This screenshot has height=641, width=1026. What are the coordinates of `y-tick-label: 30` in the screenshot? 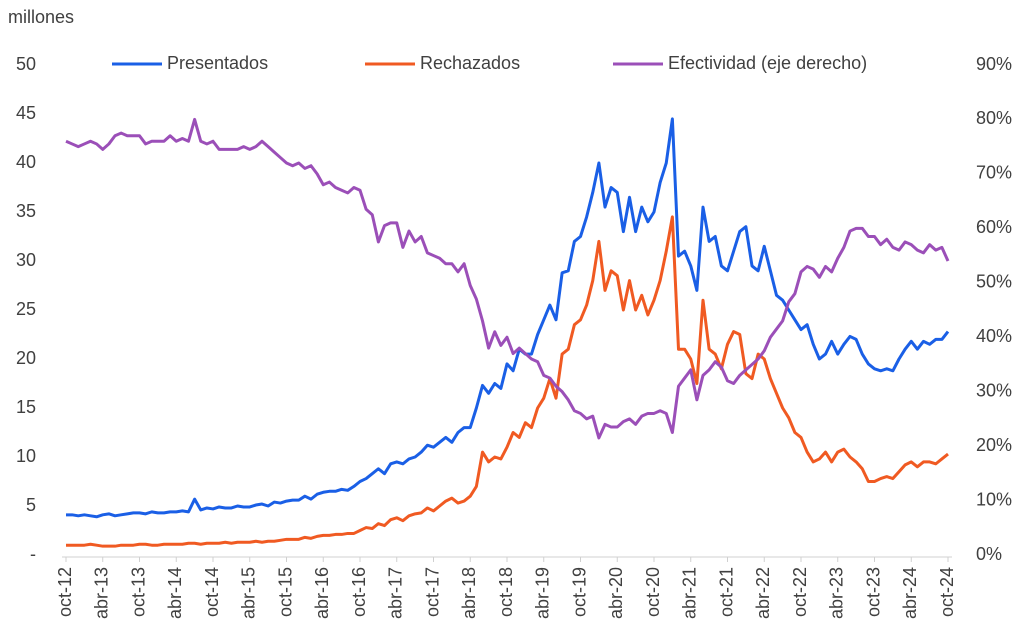 It's located at (26, 260).